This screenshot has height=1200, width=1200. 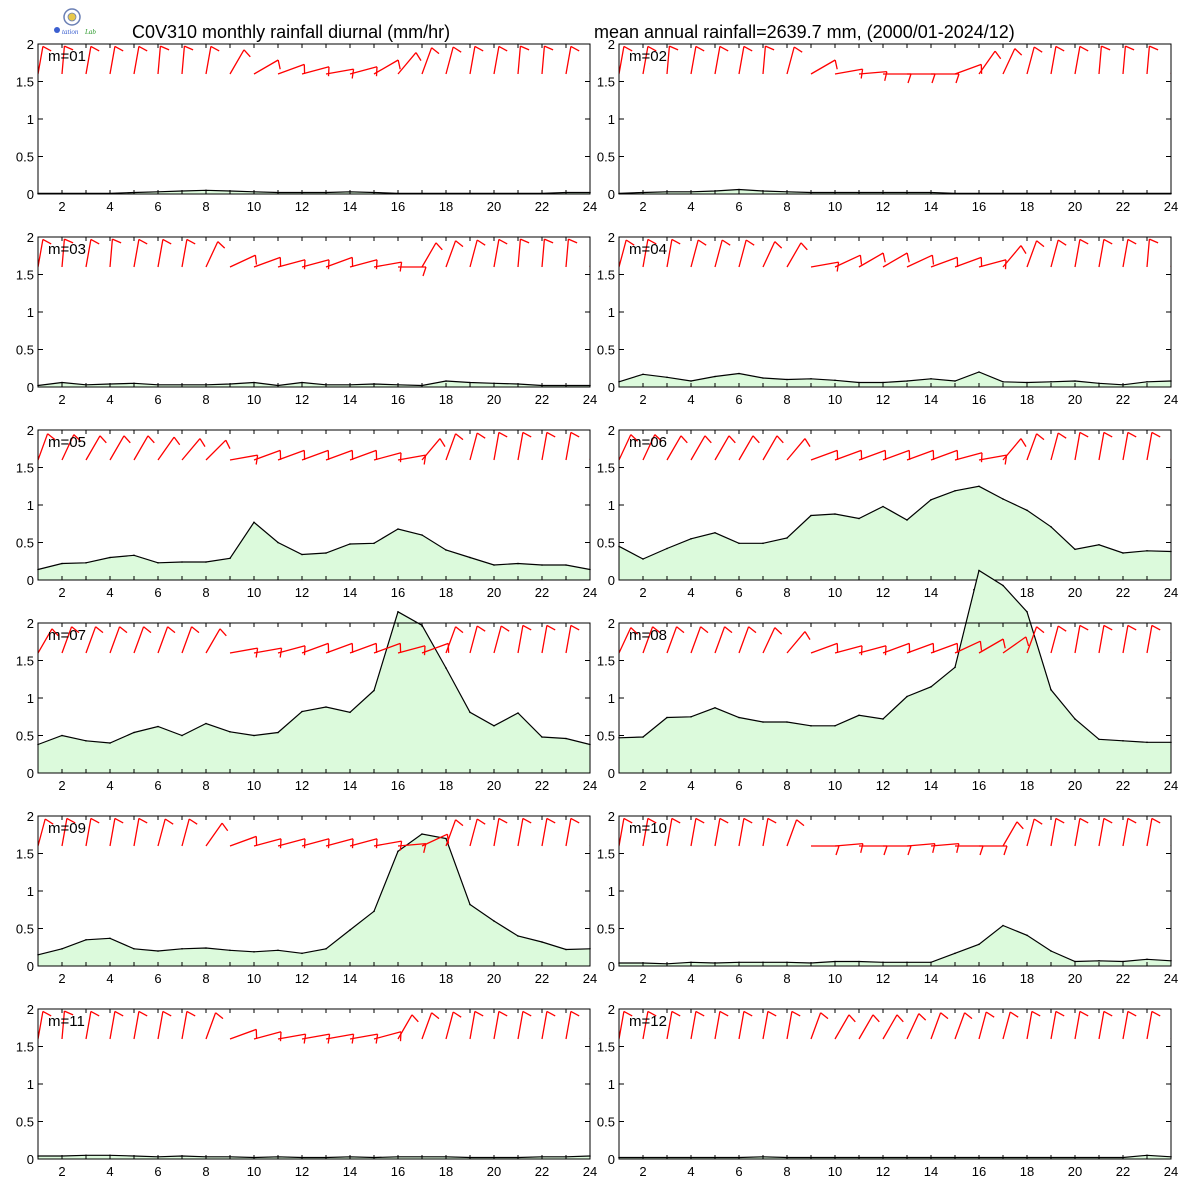 I want to click on x-tick-label: 20, so click(x=494, y=399).